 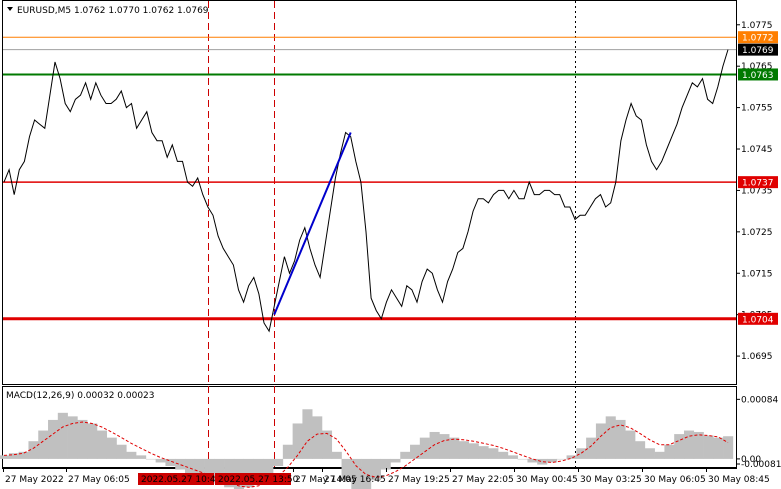 What do you see at coordinates (419, 480) in the screenshot?
I see `x-tick-label: 27 May 19:25` at bounding box center [419, 480].